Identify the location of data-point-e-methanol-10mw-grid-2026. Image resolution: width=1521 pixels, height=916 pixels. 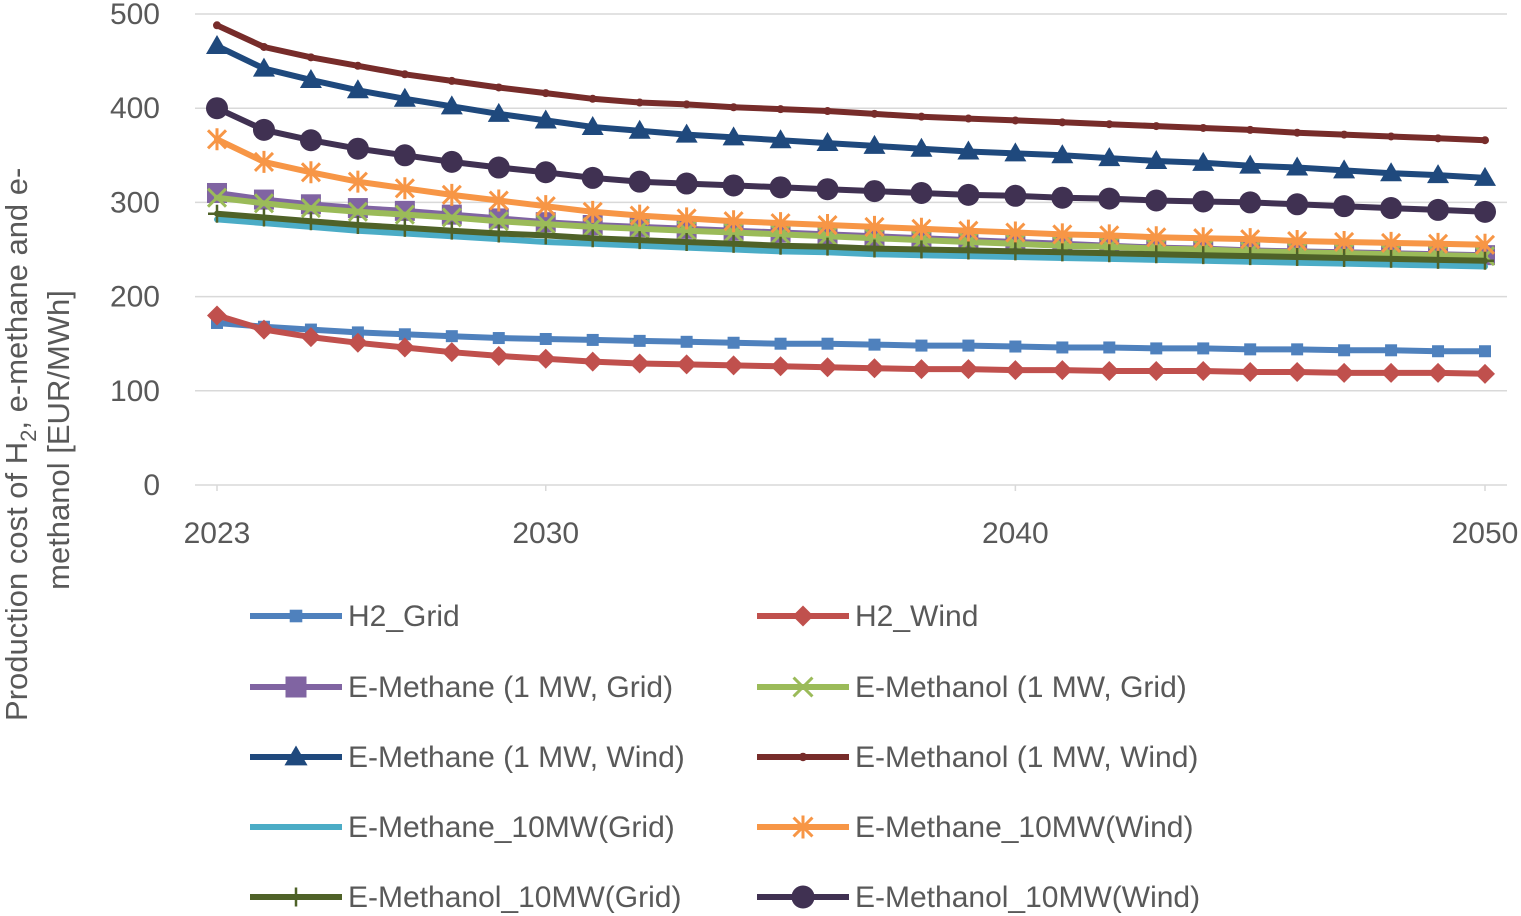
(357, 225).